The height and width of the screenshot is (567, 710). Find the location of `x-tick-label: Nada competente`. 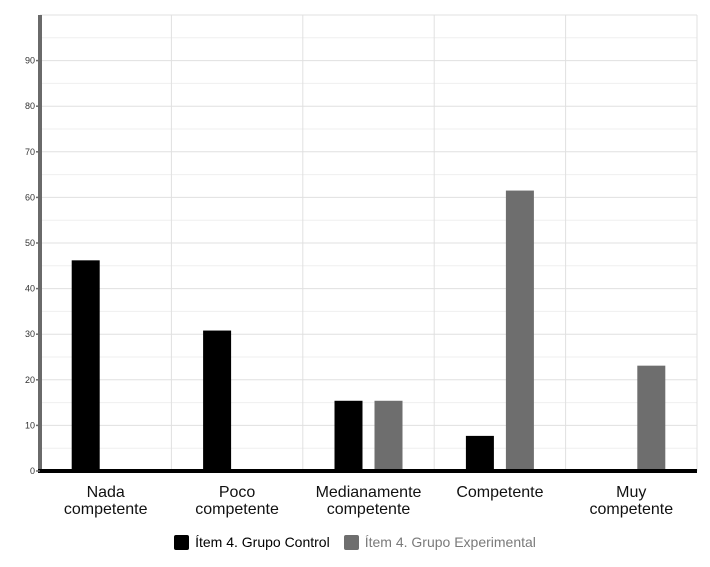

x-tick-label: Nada competente is located at coordinates (106, 501).